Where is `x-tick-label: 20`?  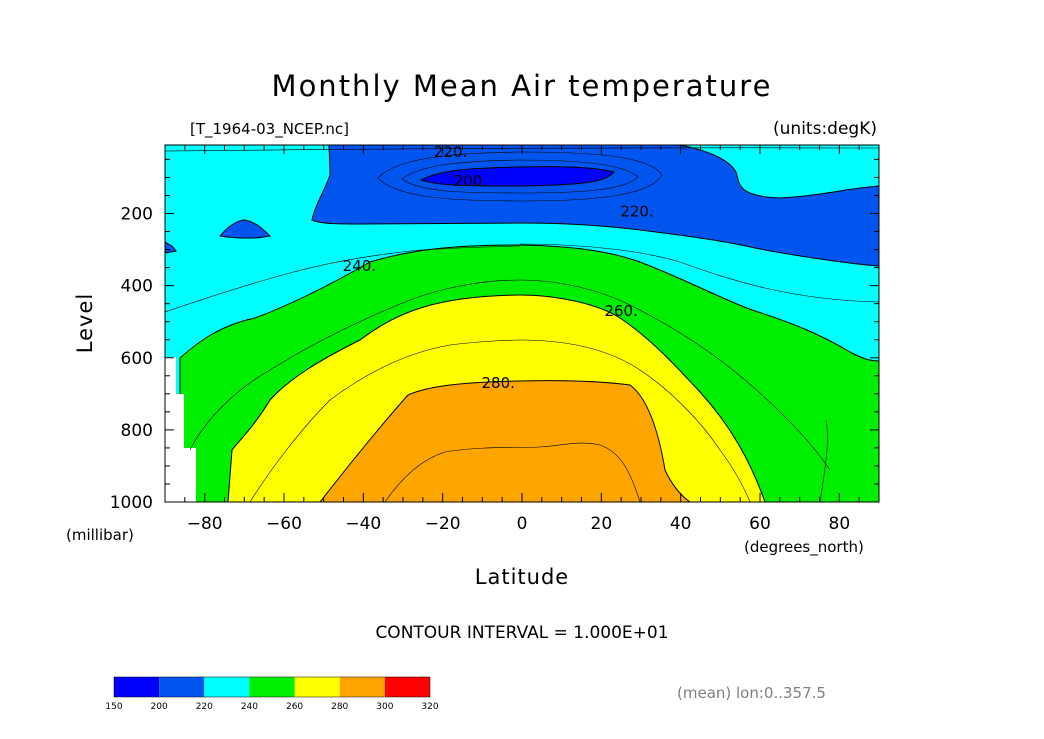
x-tick-label: 20 is located at coordinates (602, 524).